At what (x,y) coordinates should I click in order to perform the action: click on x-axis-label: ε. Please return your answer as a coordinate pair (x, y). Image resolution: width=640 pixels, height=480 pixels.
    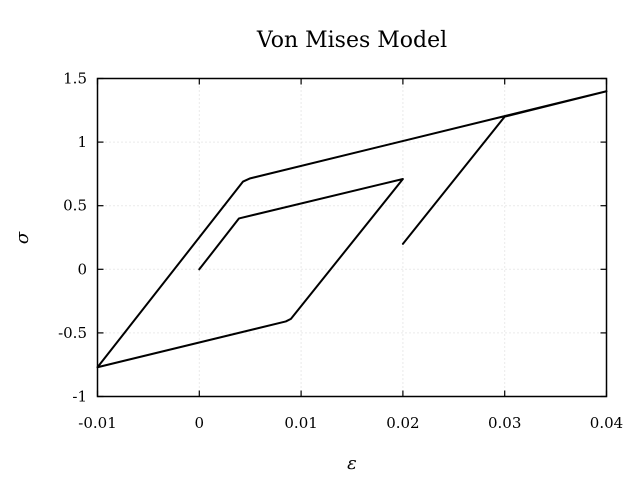
    Looking at the image, I should click on (352, 463).